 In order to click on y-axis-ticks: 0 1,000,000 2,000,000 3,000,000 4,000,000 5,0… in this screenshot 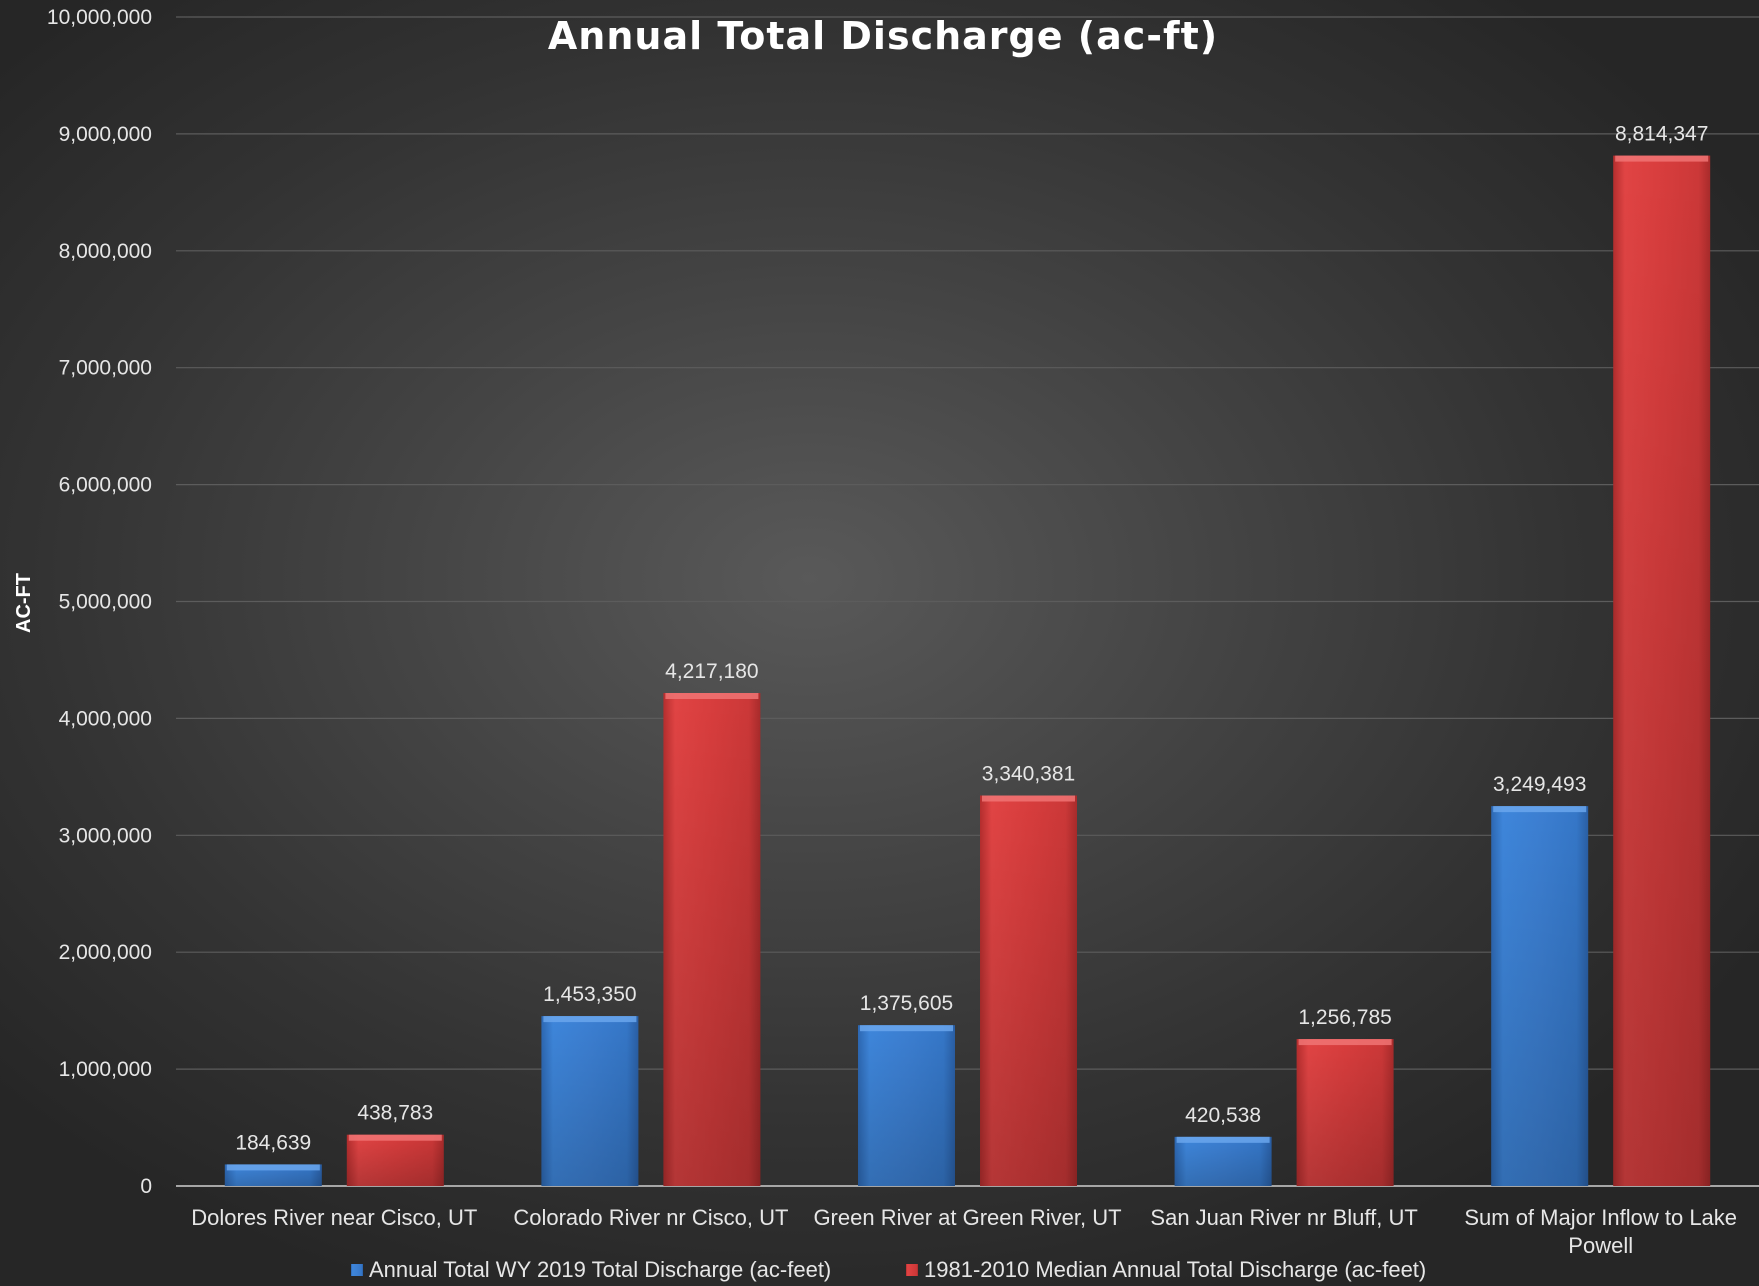, I will do `click(99, 602)`.